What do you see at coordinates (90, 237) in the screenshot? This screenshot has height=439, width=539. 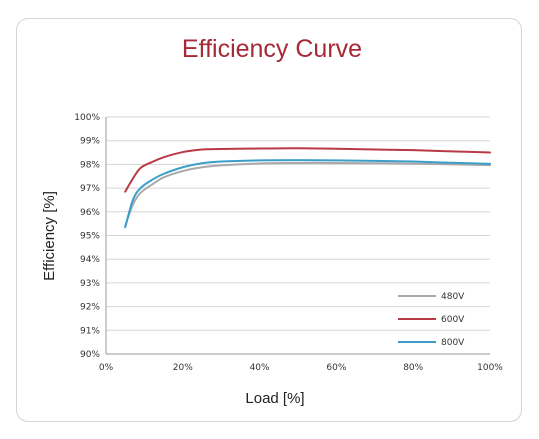 I see `y-tick-label: 95%` at bounding box center [90, 237].